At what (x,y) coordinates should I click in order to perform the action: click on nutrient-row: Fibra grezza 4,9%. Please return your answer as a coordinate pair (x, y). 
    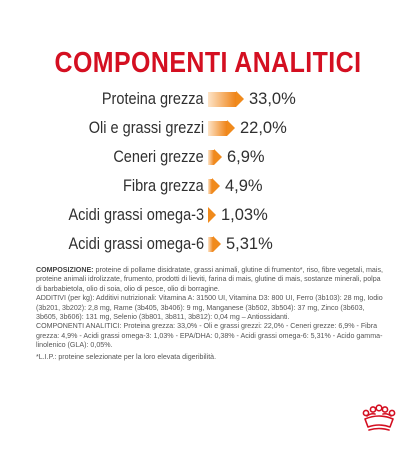
    Looking at the image, I should click on (208, 186).